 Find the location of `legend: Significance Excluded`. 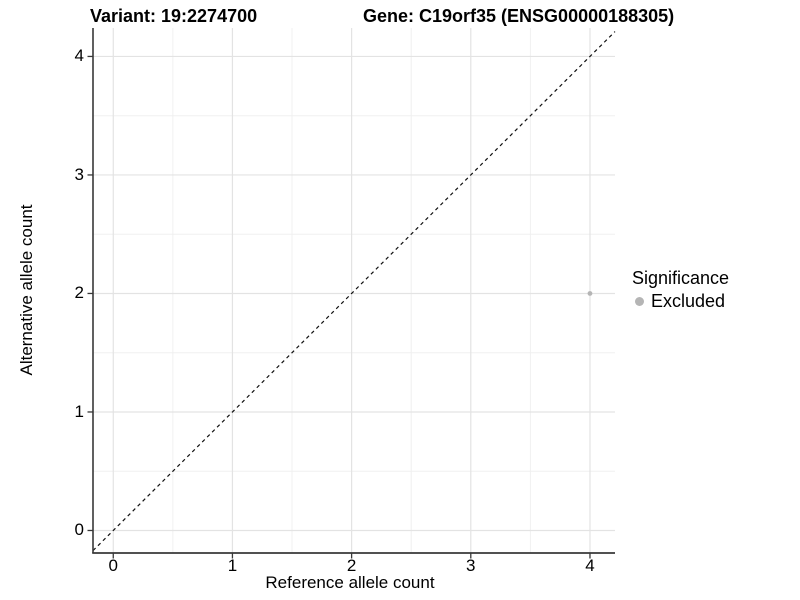

legend: Significance Excluded is located at coordinates (680, 289).